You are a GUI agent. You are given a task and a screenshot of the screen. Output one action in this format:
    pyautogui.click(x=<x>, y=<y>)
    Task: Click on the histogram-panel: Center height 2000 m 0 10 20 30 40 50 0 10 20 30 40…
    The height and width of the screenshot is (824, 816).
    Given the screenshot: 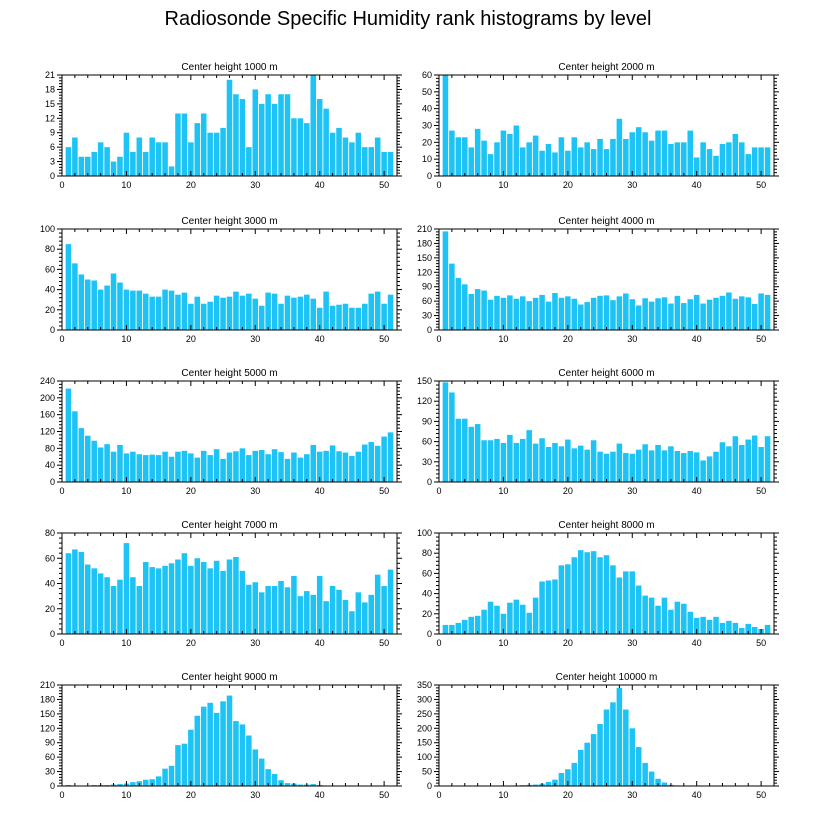 What is the action you would take?
    pyautogui.click(x=600, y=126)
    